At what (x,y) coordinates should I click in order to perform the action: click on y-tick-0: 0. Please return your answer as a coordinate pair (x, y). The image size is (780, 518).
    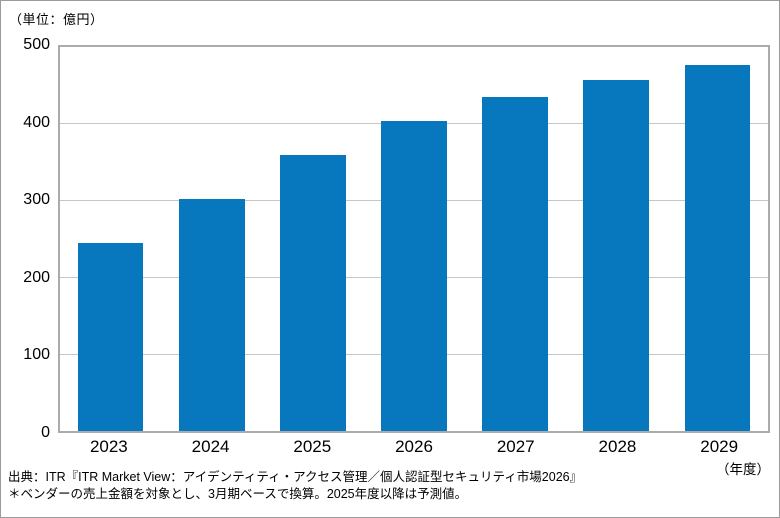
    Looking at the image, I should click on (45, 432).